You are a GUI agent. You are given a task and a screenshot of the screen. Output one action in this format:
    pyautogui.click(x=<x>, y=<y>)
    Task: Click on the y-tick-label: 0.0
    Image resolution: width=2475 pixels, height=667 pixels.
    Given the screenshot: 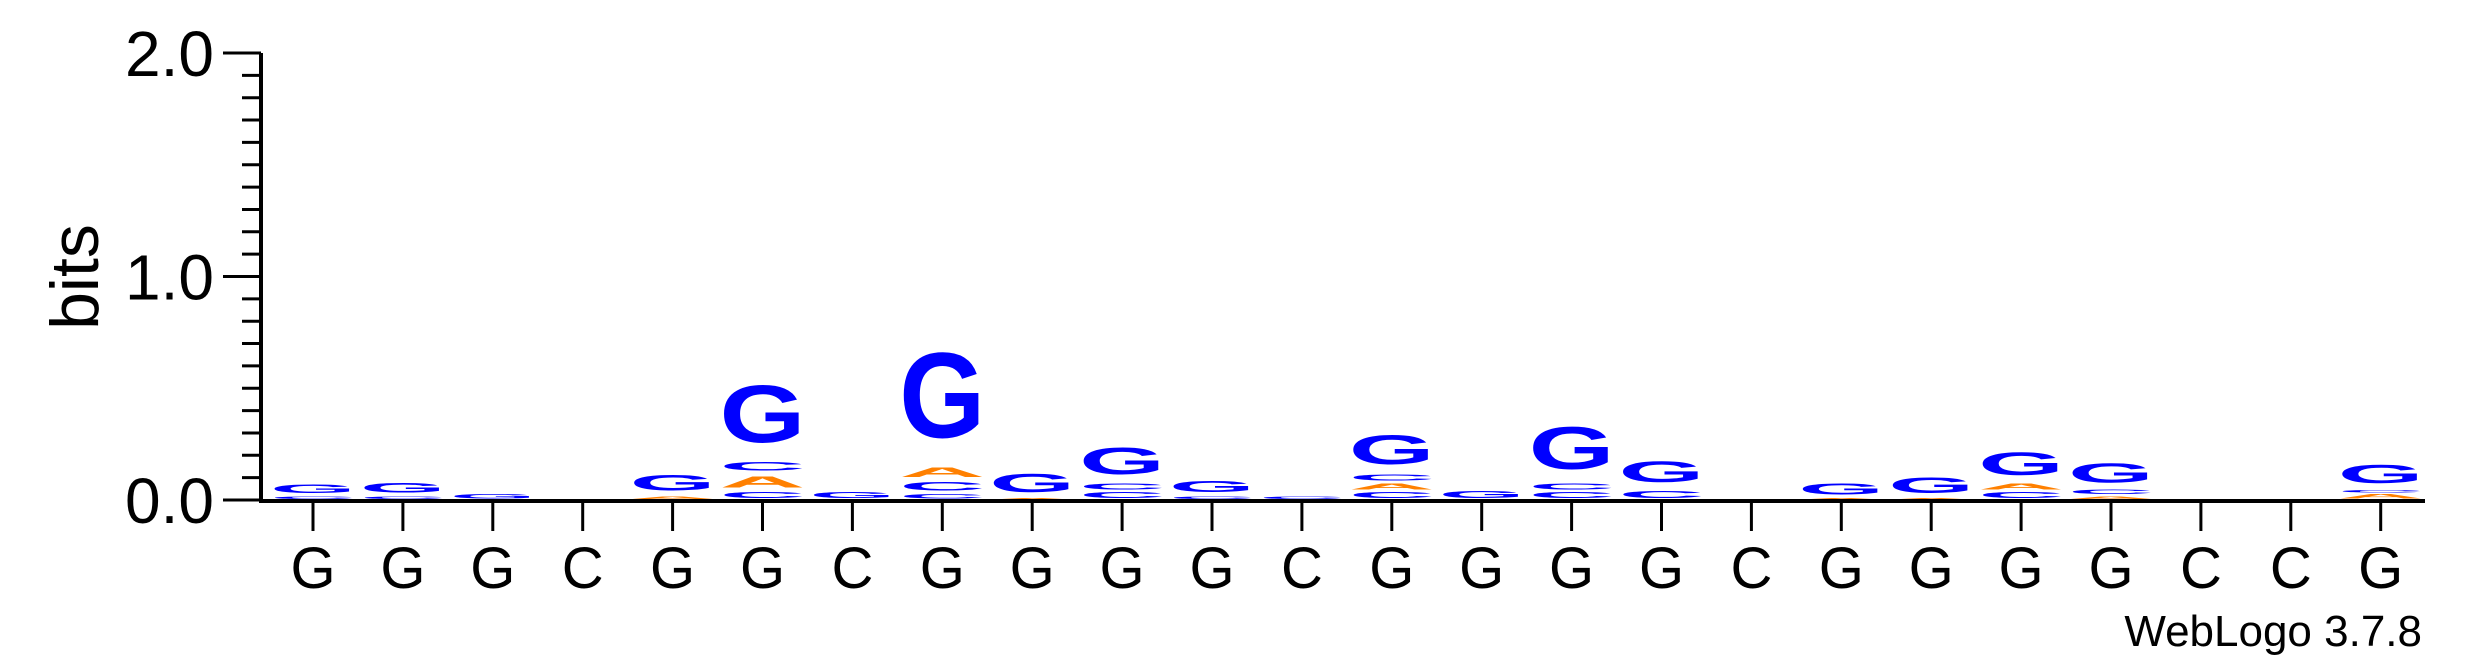 What is the action you would take?
    pyautogui.click(x=169, y=501)
    